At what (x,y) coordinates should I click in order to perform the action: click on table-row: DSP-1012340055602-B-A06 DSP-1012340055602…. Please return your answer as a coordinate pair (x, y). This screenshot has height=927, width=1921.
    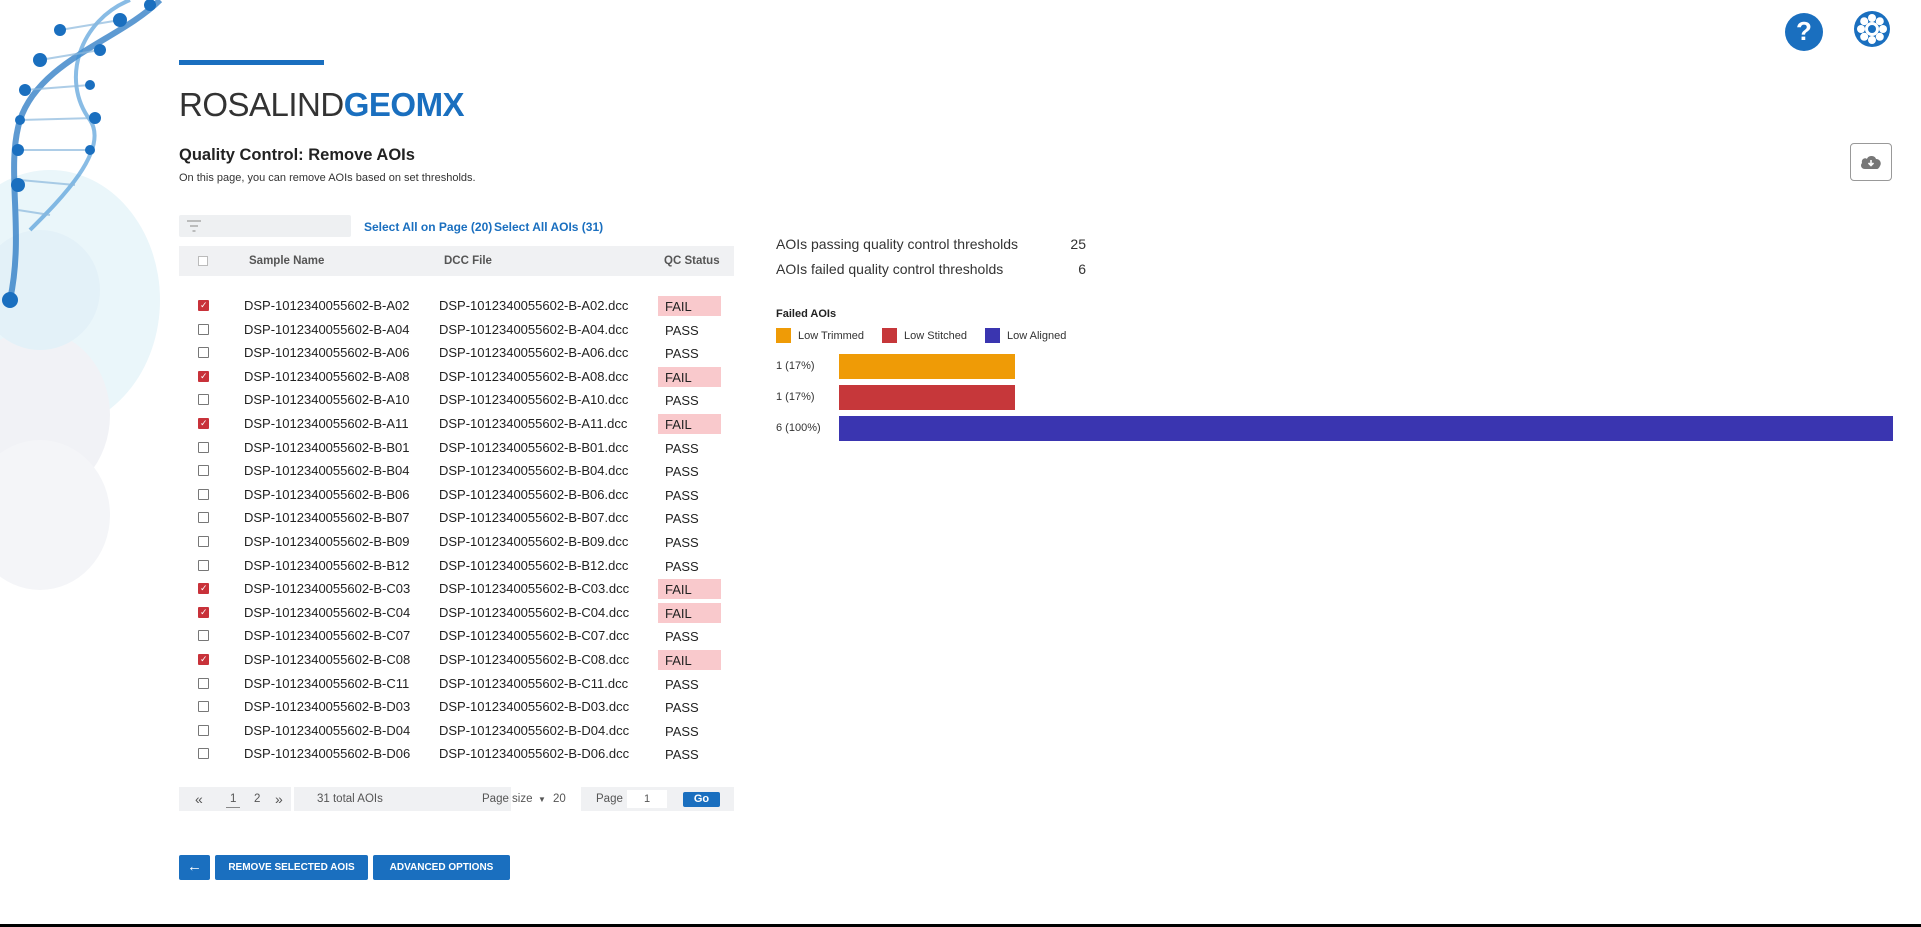
    Looking at the image, I should click on (456, 354).